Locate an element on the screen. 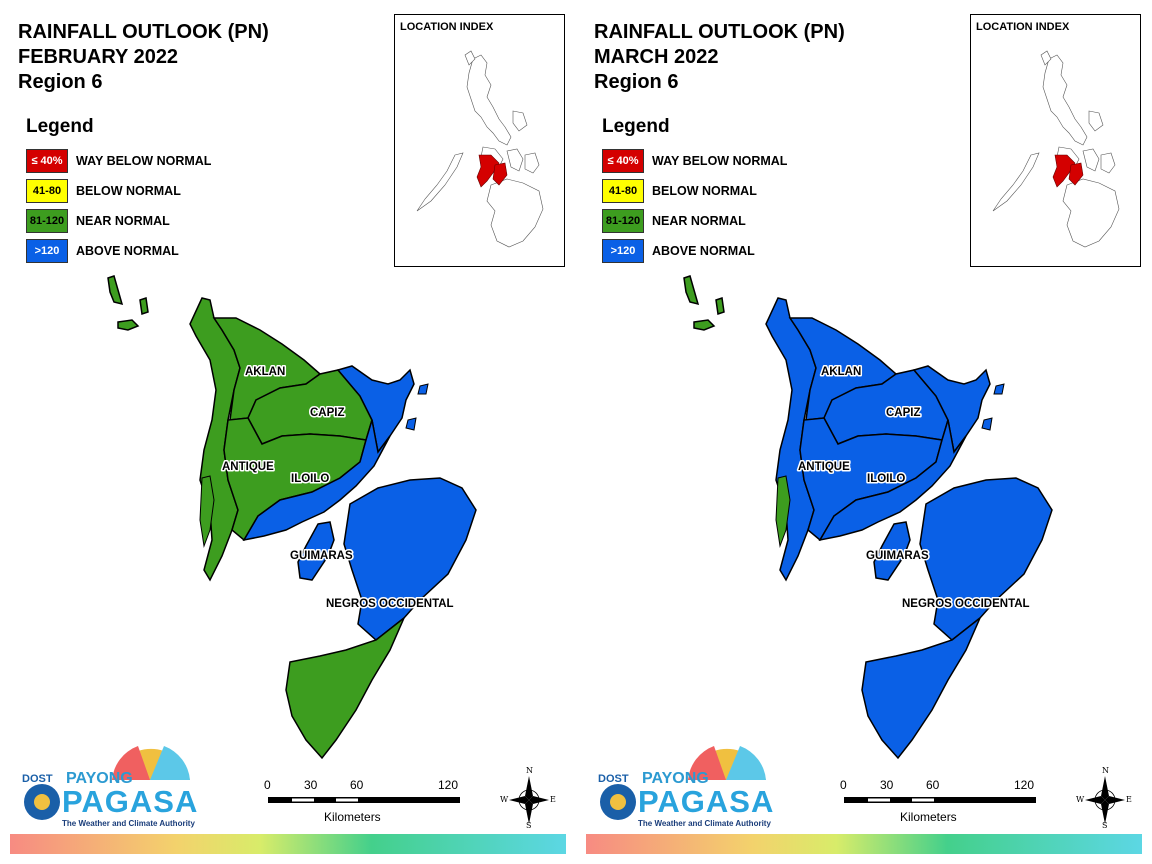 This screenshot has width=1152, height=864. iloilo-province-east is located at coordinates (316, 480).